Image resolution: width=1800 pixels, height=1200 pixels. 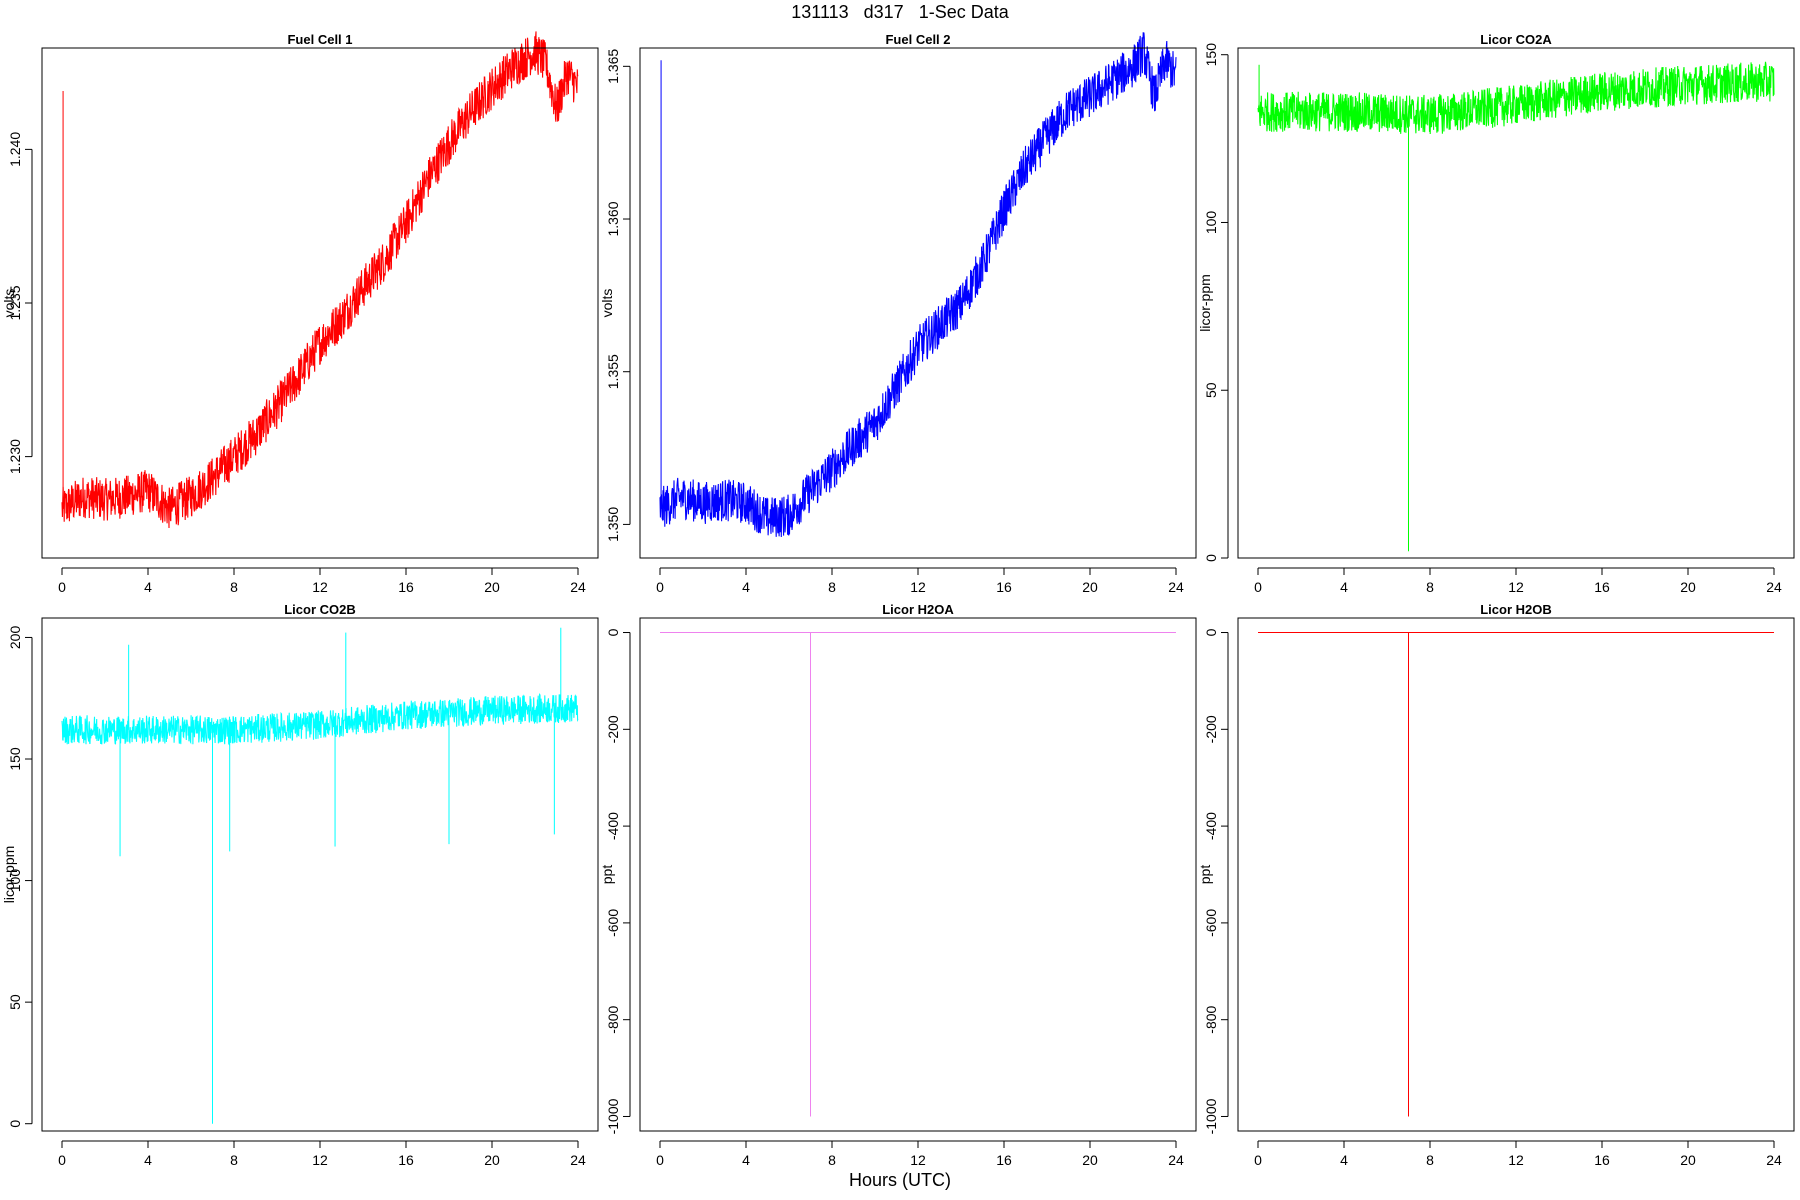 What do you see at coordinates (613, 218) in the screenshot?
I see `y-tick-label: 1.360` at bounding box center [613, 218].